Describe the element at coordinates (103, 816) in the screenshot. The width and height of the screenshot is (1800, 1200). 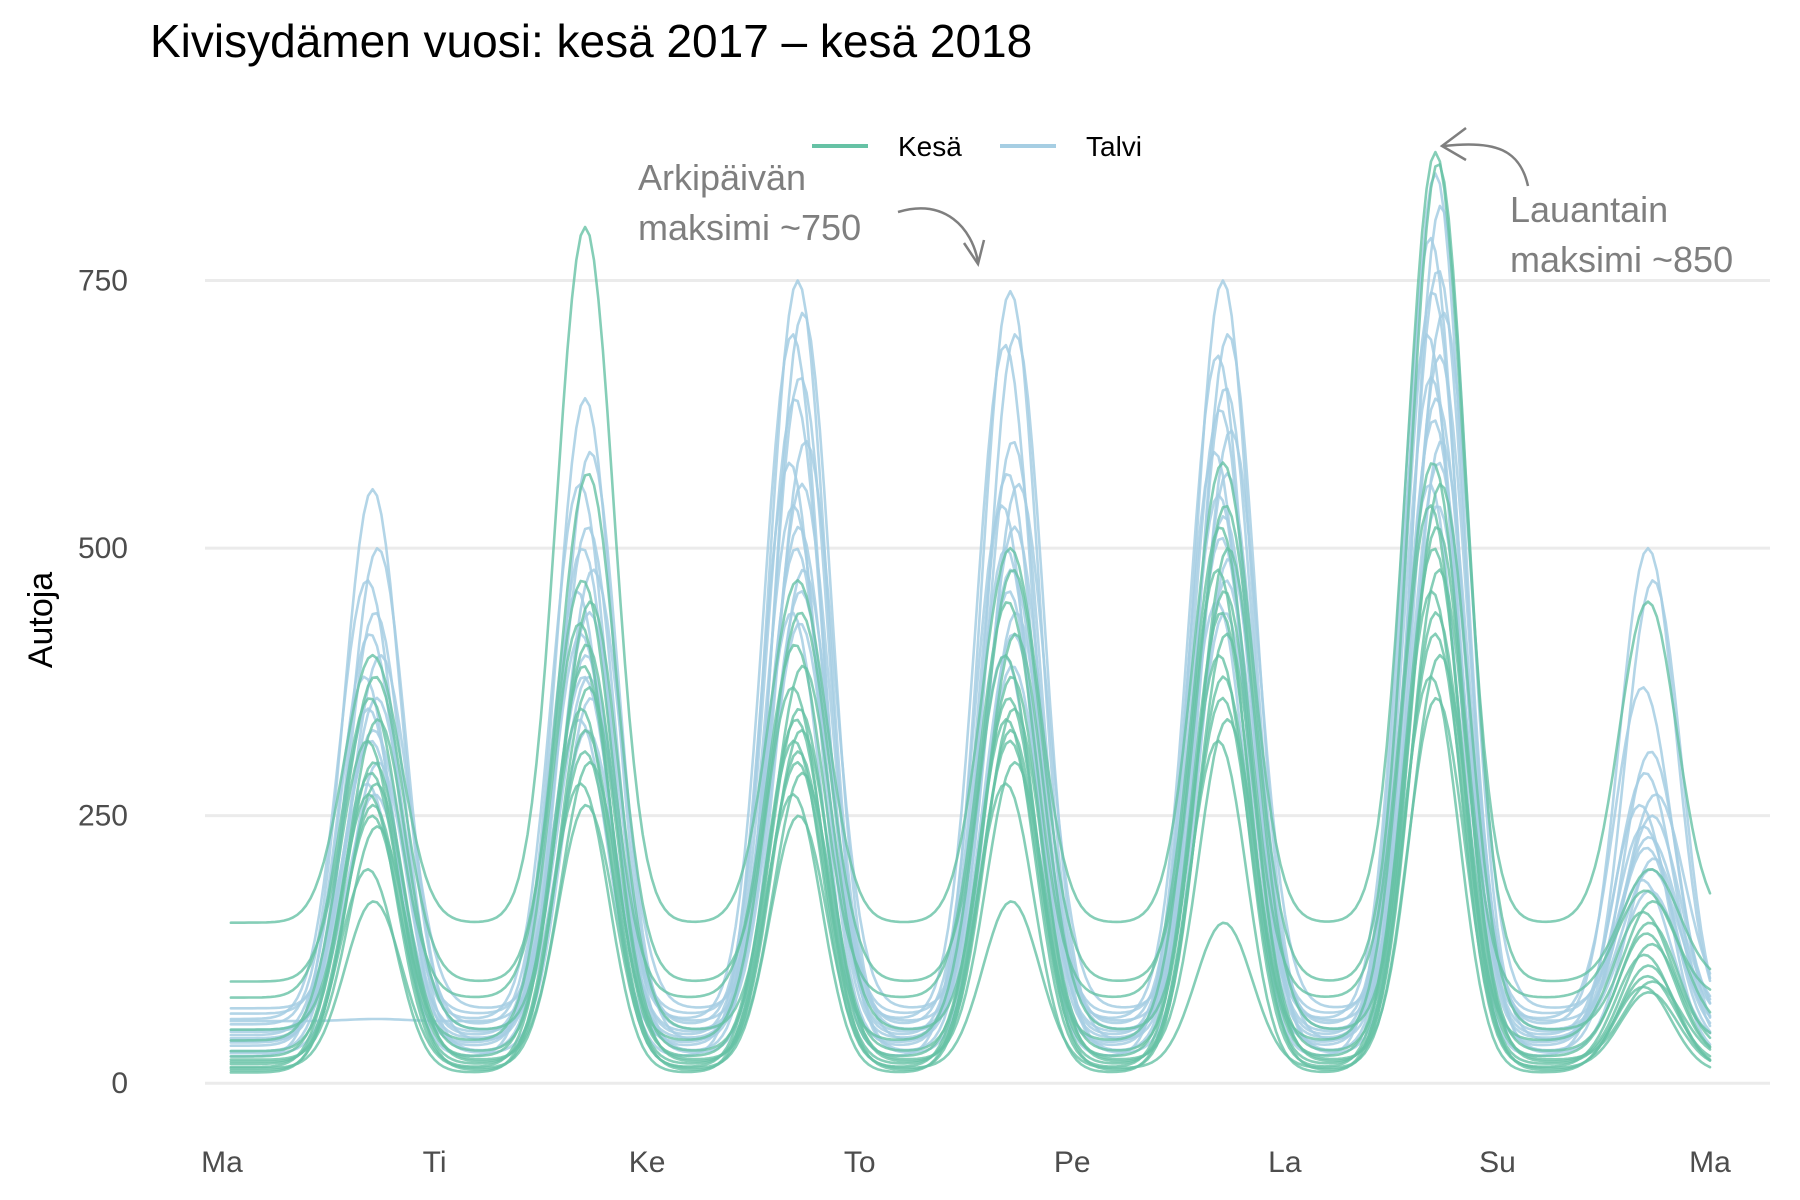
I see `y-tick-label: 250` at that location.